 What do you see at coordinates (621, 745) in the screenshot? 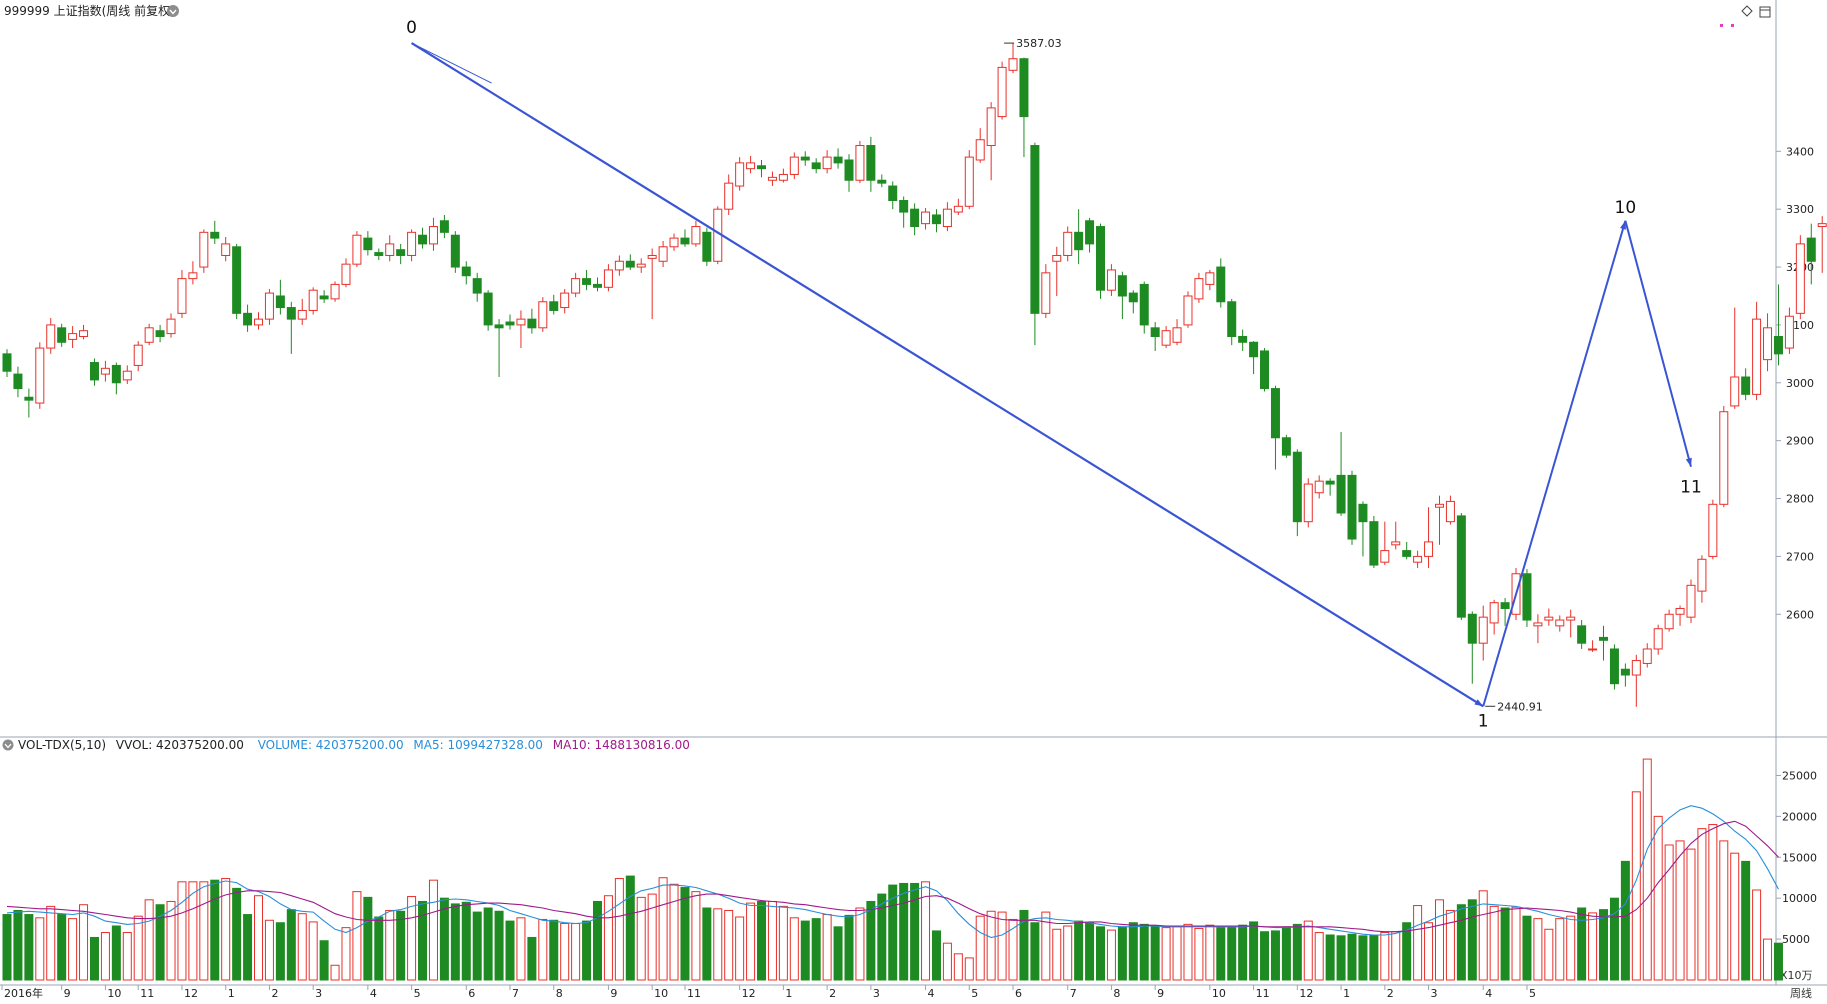
I see `ma10-value: MA10: 1488130816.00` at bounding box center [621, 745].